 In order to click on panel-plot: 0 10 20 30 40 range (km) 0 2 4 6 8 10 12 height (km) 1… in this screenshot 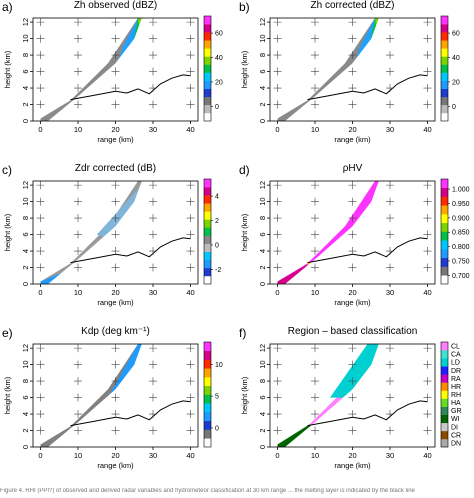, I will do `click(113, 405)`.